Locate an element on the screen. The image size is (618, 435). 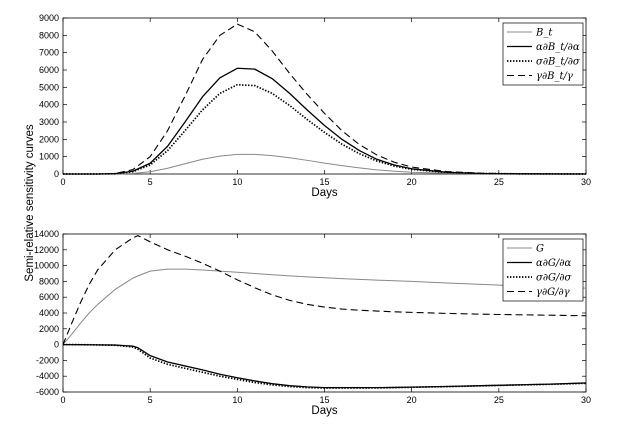
shared-y-axis-label: Semi-relative sensitivity curves is located at coordinates (30, 202).